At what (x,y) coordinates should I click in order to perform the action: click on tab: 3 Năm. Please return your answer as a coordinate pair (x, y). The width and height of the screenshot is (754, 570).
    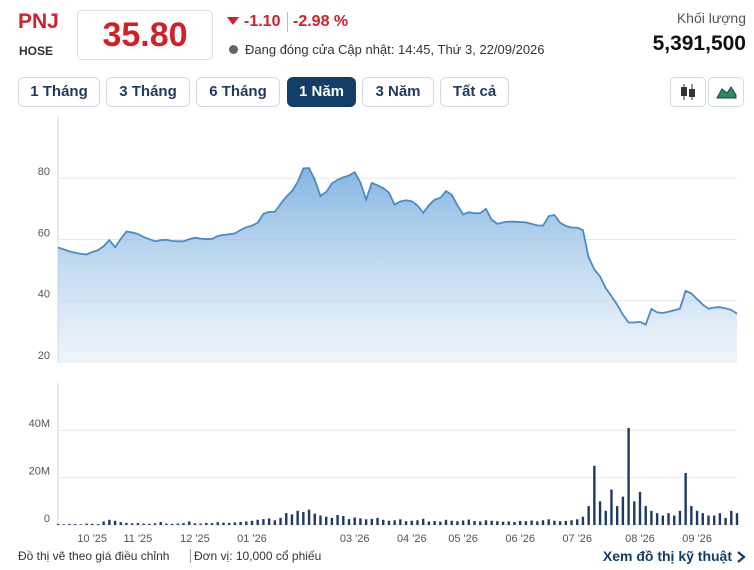
    Looking at the image, I should click on (398, 92).